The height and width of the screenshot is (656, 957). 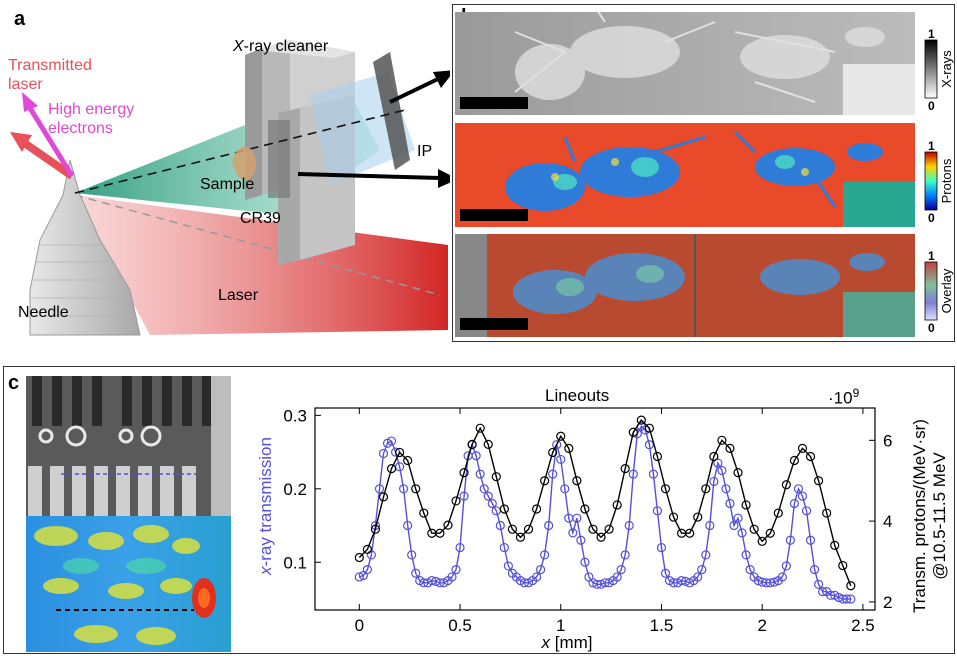 I want to click on right-axis-multiplier: ·109, so click(x=844, y=397).